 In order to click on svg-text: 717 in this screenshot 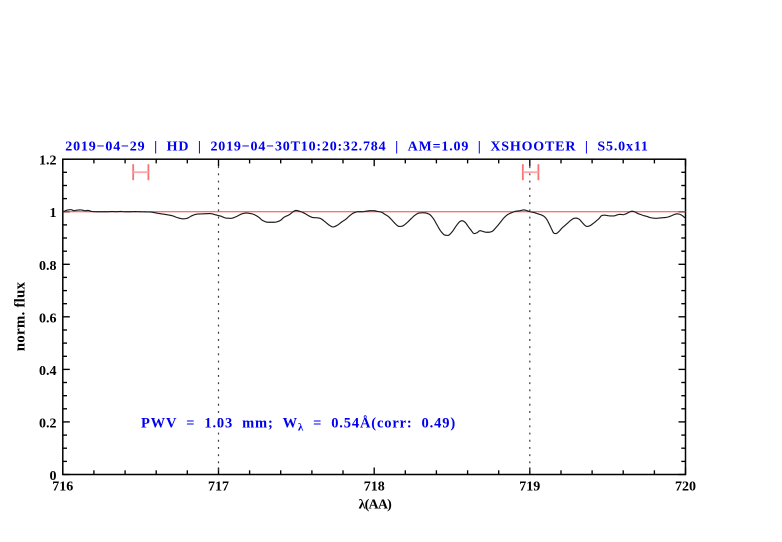, I will do `click(218, 487)`.